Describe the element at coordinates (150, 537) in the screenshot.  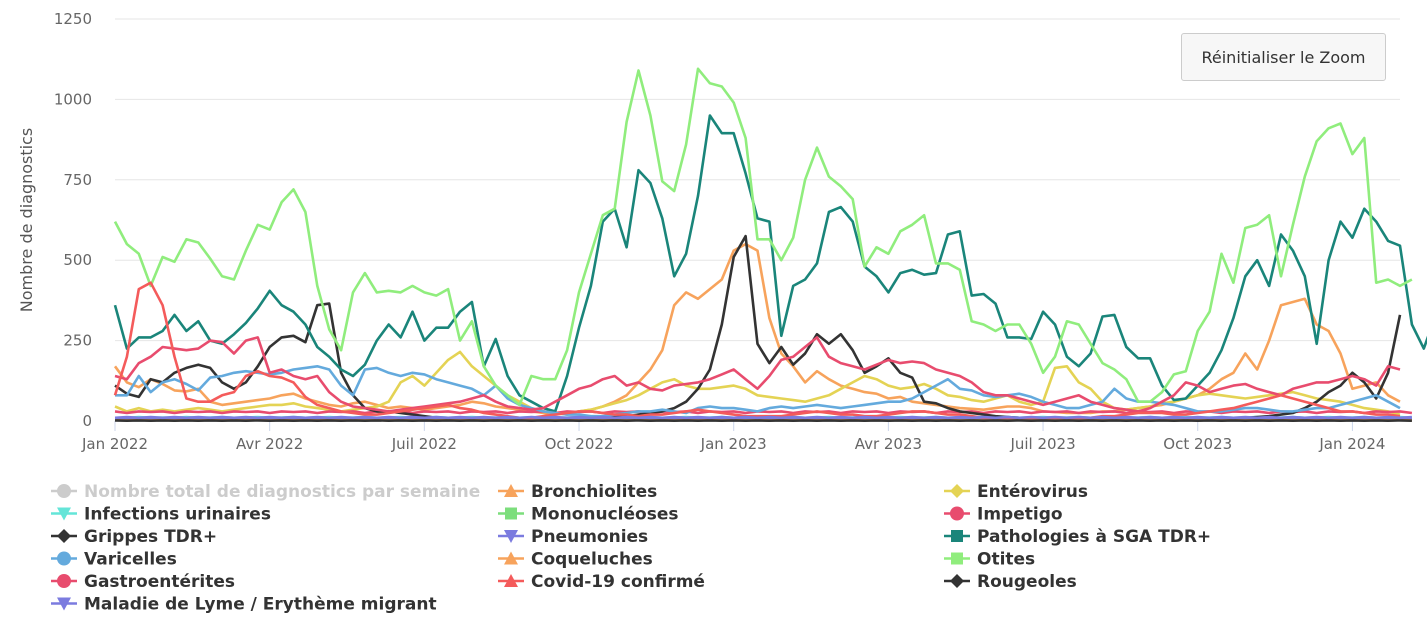
I see `legend-label: Grippes TDR+` at that location.